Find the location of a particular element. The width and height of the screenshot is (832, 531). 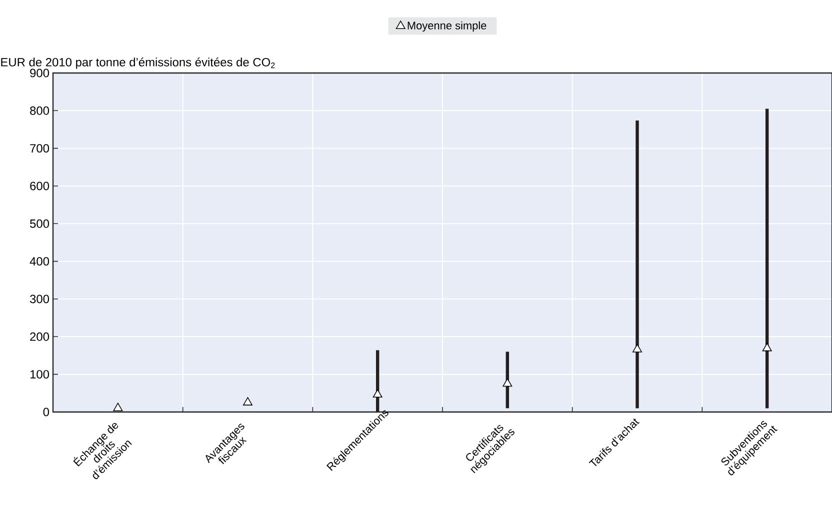

y-axis-title: EUR de 2010 par tonne d’émissions évitées de CO$_{2}$ is located at coordinates (138, 63).